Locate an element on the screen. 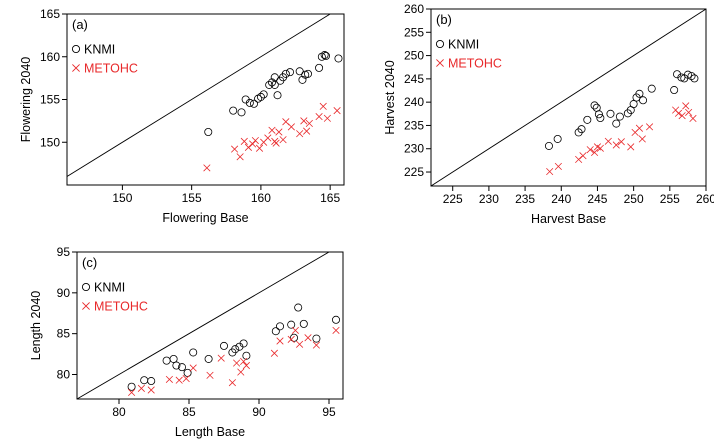  plot-frame is located at coordinates (210, 325).